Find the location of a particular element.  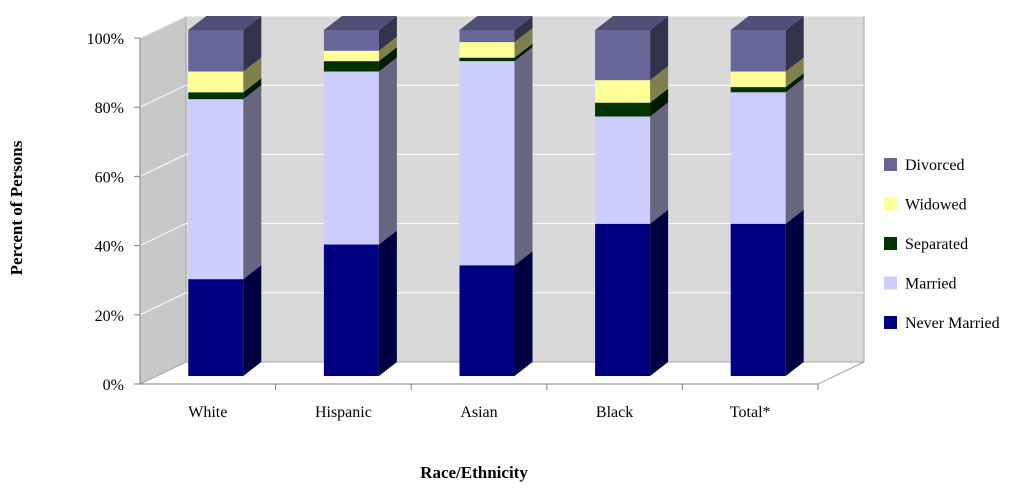

y-tick-label: 100% is located at coordinates (105, 39).